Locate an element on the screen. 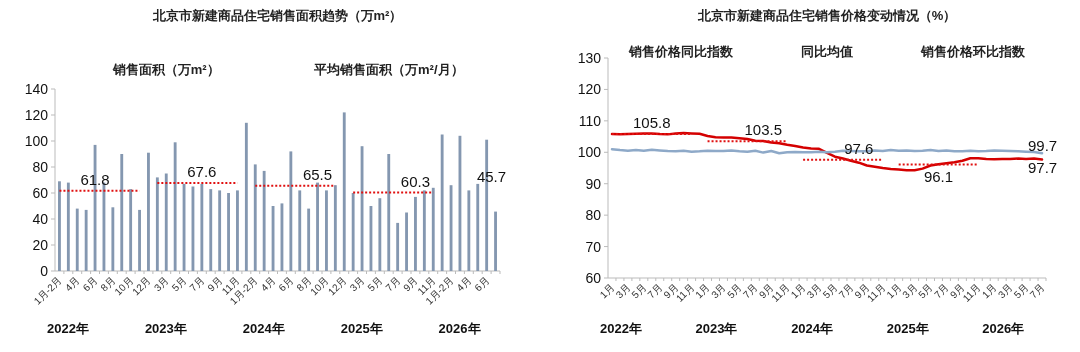 The width and height of the screenshot is (1080, 352). y-tick-label: 140 is located at coordinates (36, 89).